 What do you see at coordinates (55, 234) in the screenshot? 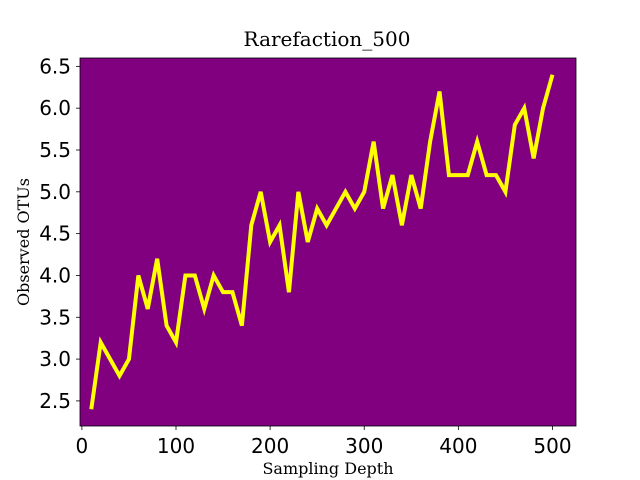
I see `y-tick-label: 4.5` at bounding box center [55, 234].